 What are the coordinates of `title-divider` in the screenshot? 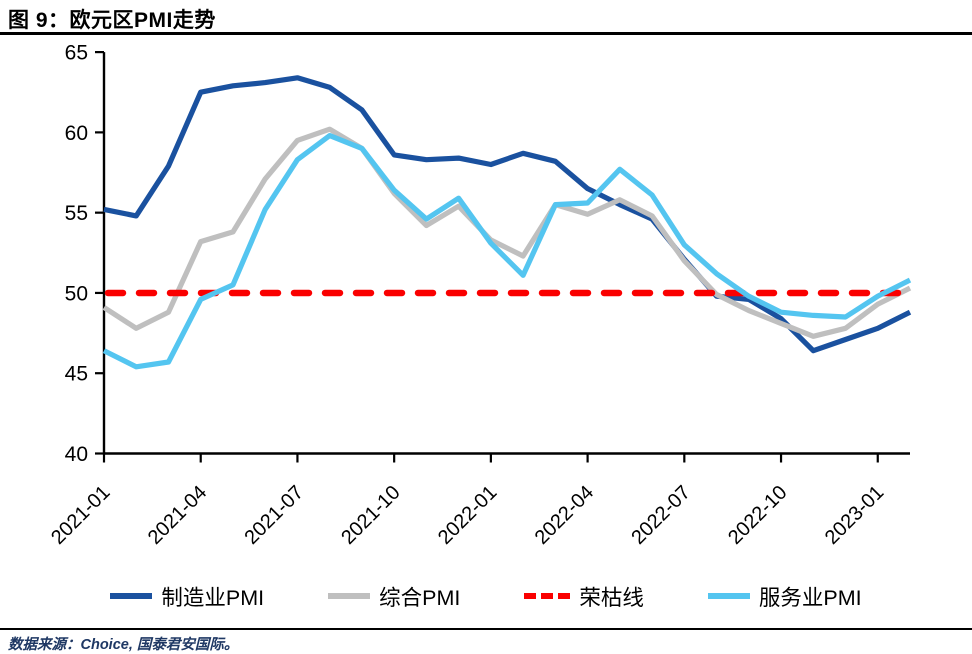 It's located at (486, 33).